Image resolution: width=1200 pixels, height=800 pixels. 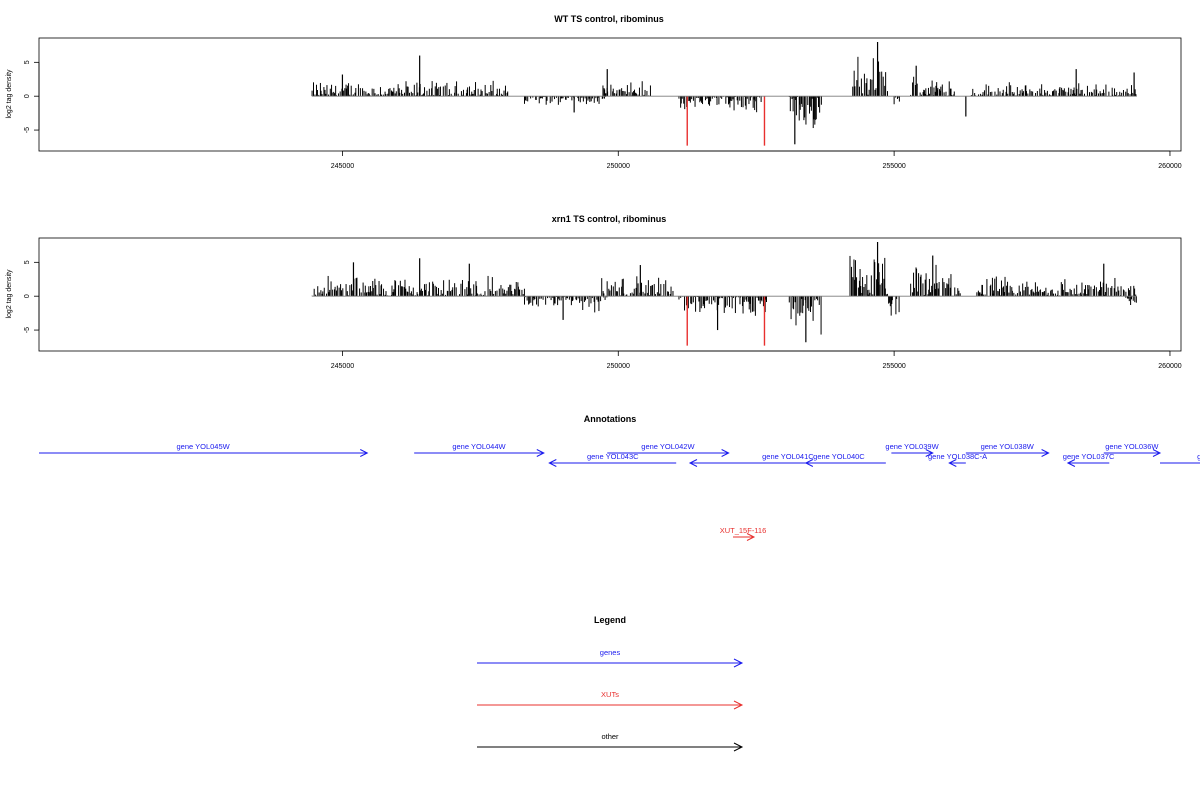 I want to click on annotation-feature: gene YOL043C, so click(x=612, y=459).